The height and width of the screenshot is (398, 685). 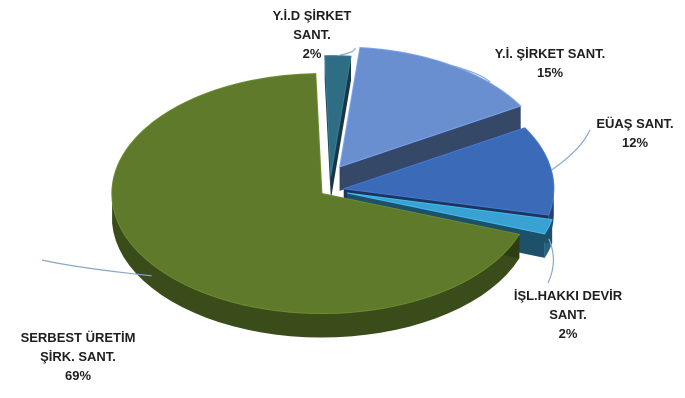 I want to click on data-label-4: SERBEST ÜRETİM ŞİRK. SANT. 69%, so click(x=78, y=356).